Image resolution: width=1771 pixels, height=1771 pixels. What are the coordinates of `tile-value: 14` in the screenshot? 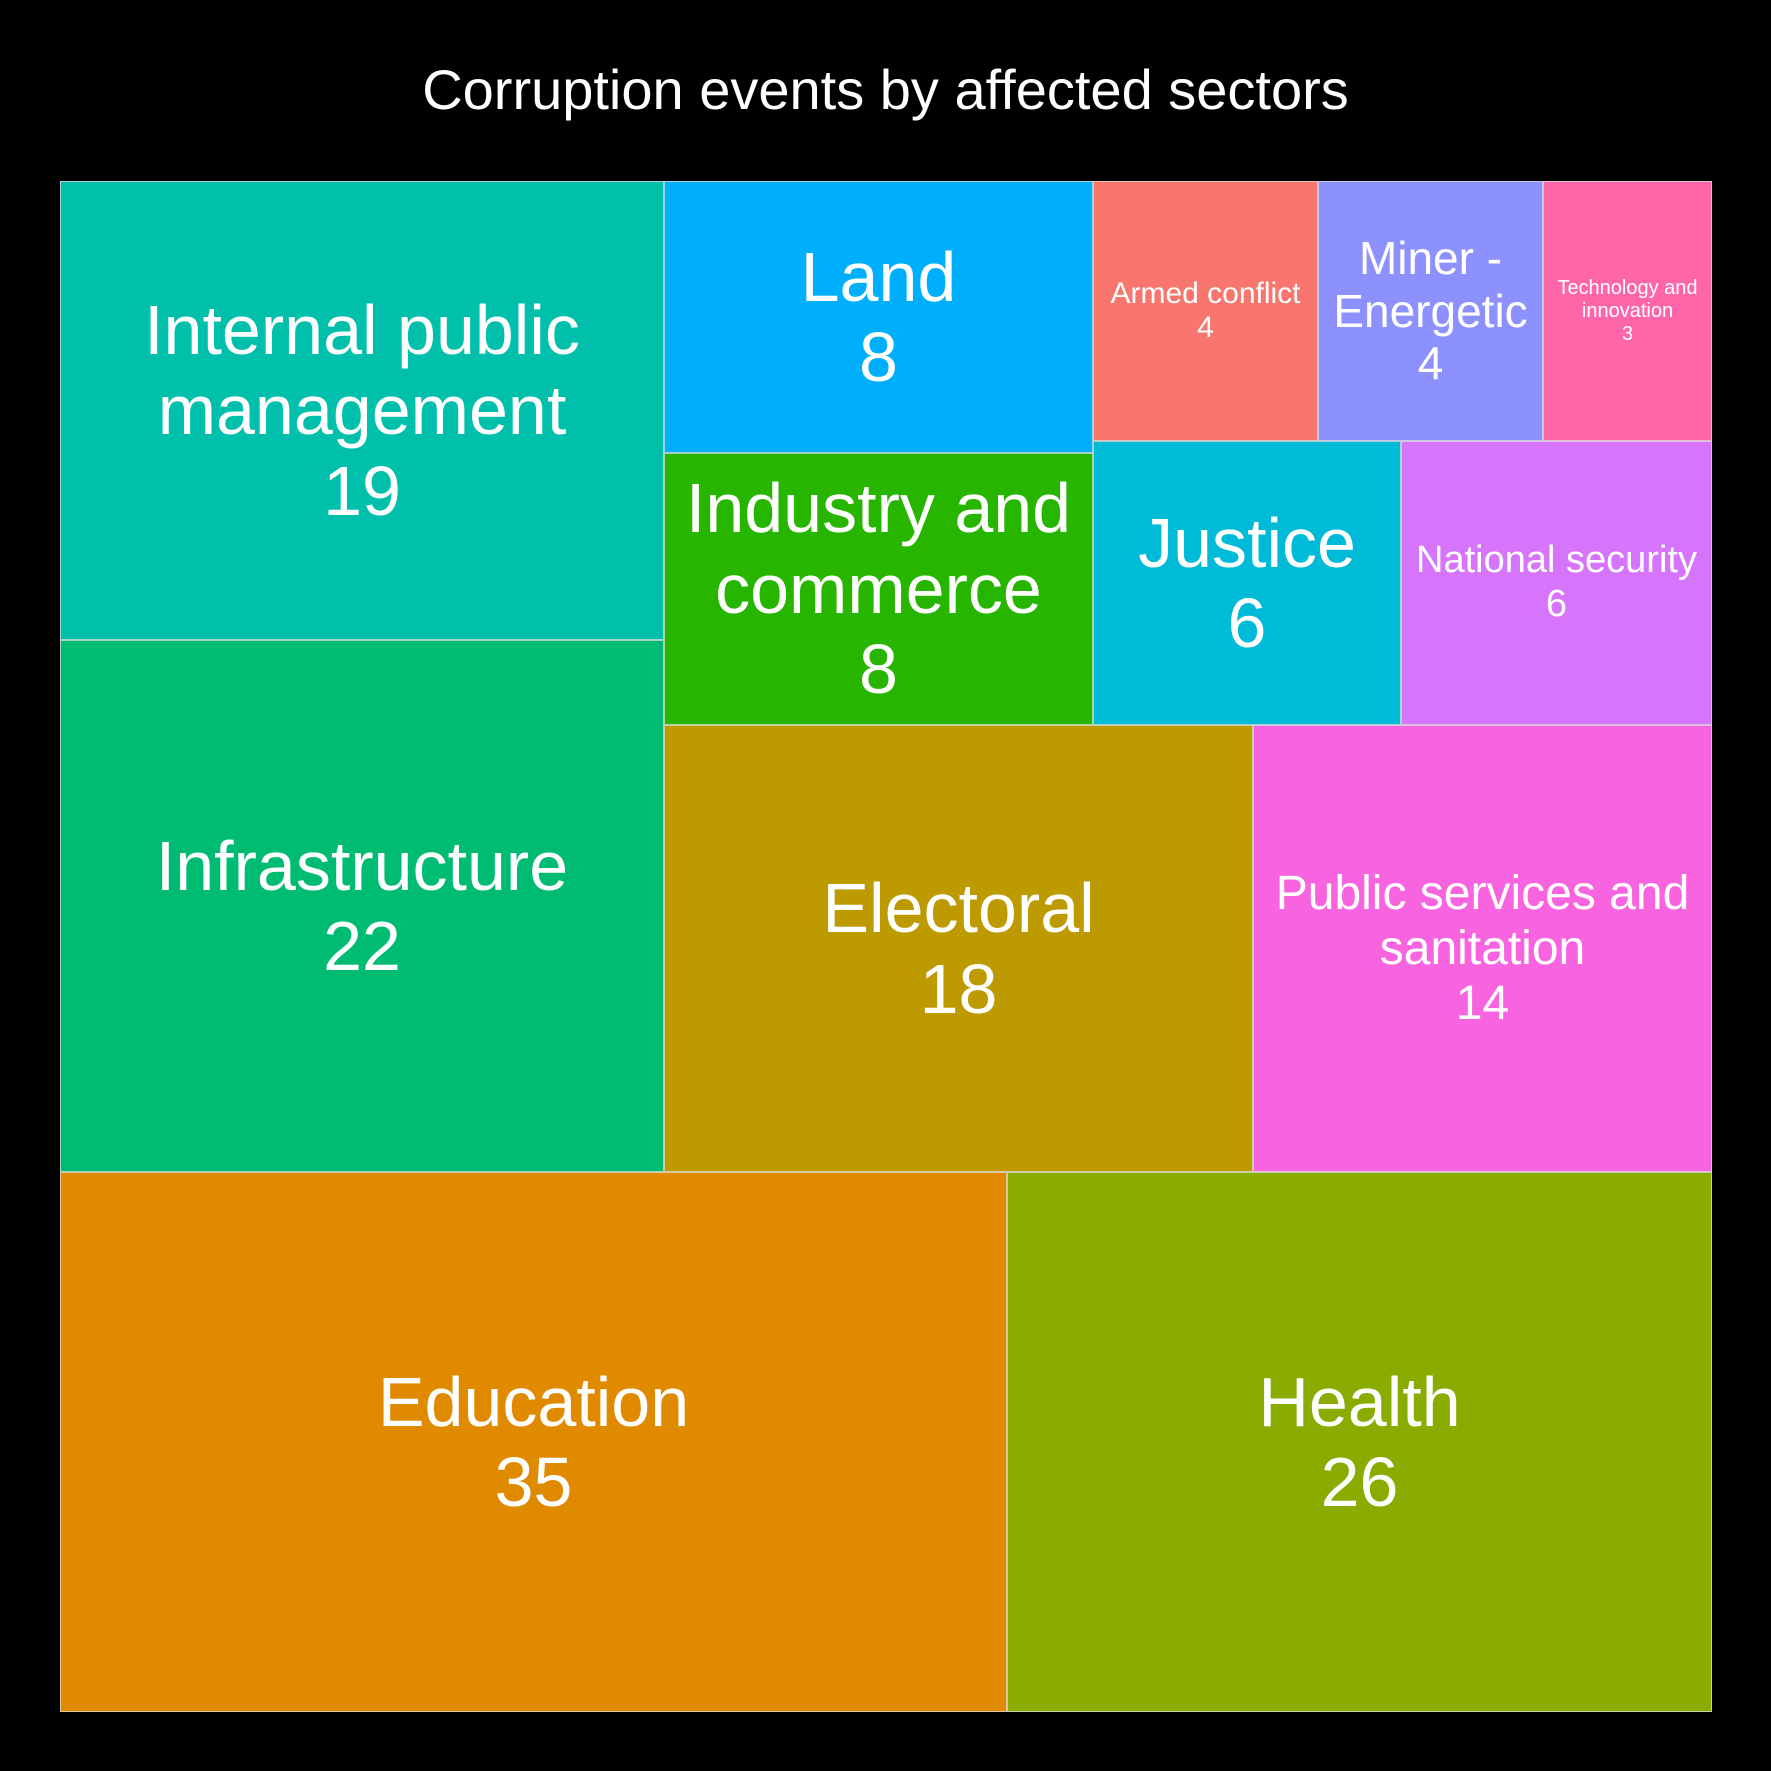 It's located at (1482, 1004).